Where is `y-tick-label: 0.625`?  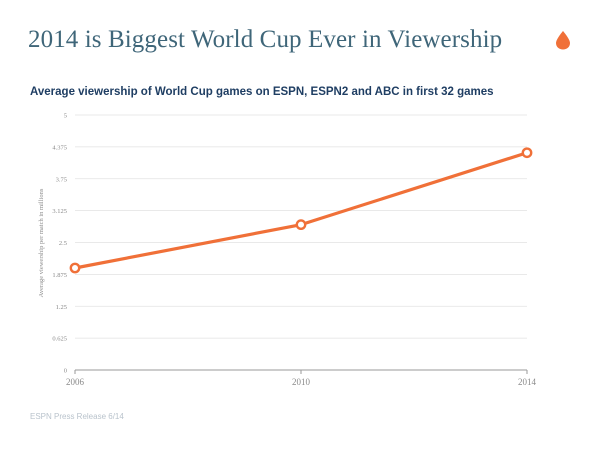 y-tick-label: 0.625 is located at coordinates (59, 339).